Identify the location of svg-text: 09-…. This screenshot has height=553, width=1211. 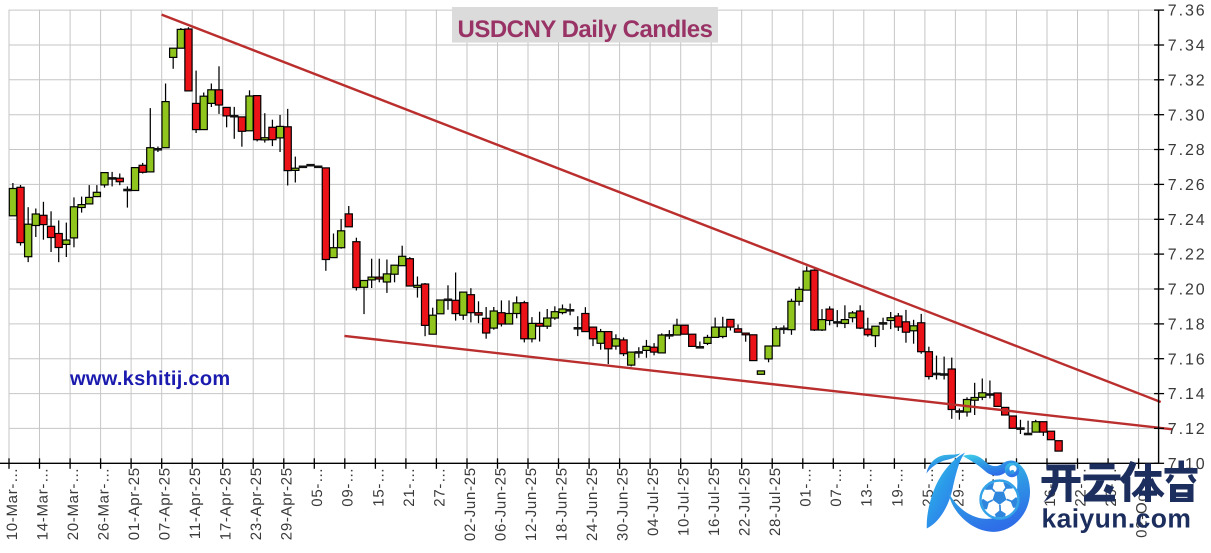
(348, 486).